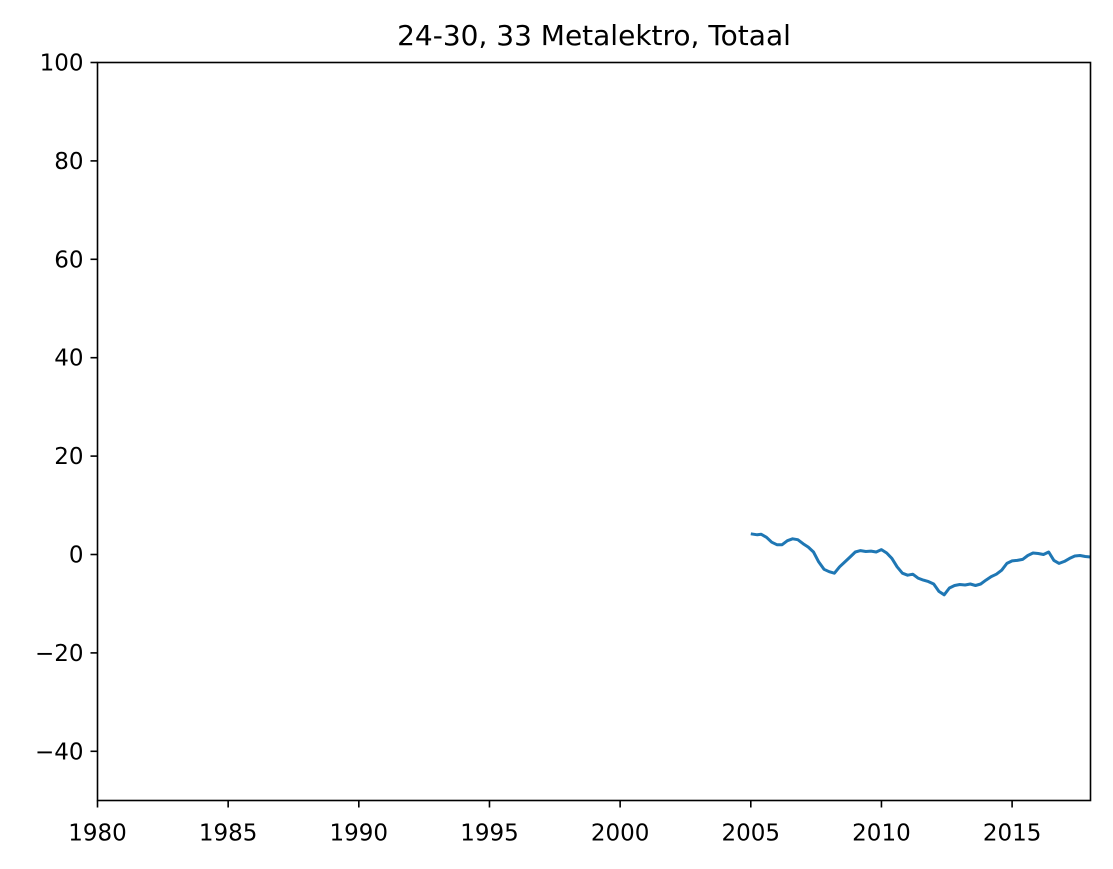 Image resolution: width=1113 pixels, height=869 pixels. Describe the element at coordinates (59, 752) in the screenshot. I see `y-tick-label: −40` at that location.